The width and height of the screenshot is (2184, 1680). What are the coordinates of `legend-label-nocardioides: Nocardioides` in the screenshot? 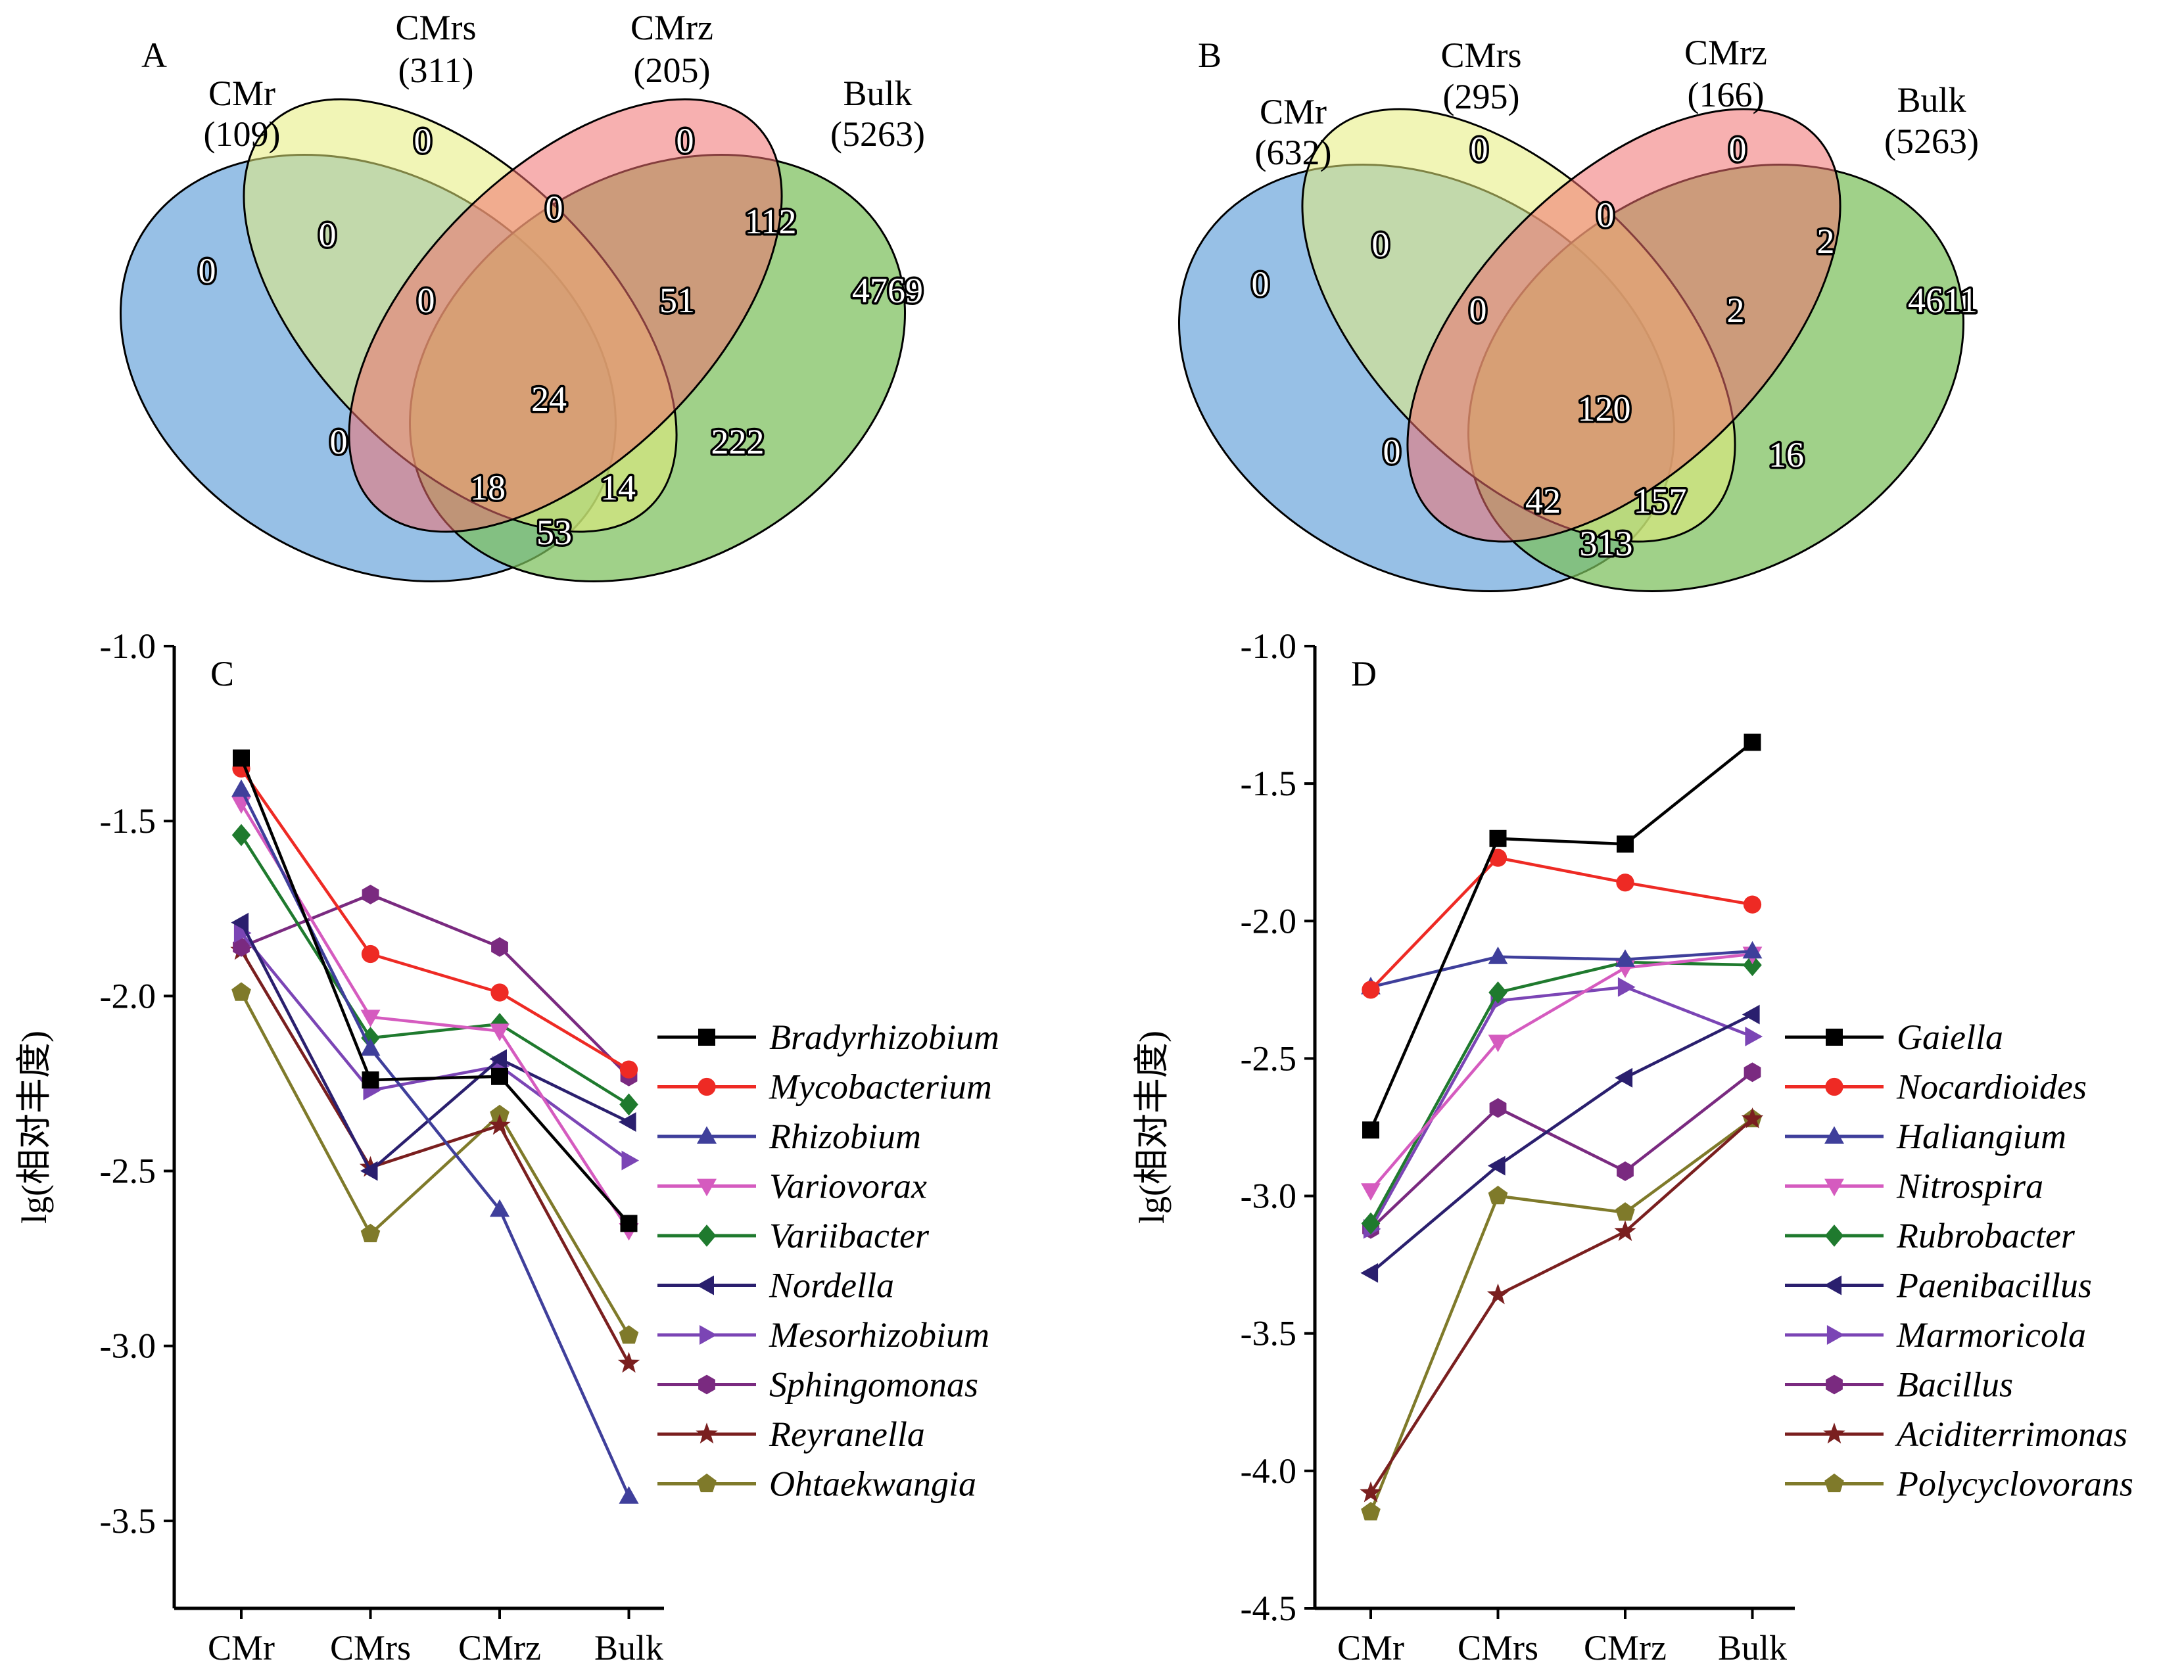 It's located at (1991, 1087).